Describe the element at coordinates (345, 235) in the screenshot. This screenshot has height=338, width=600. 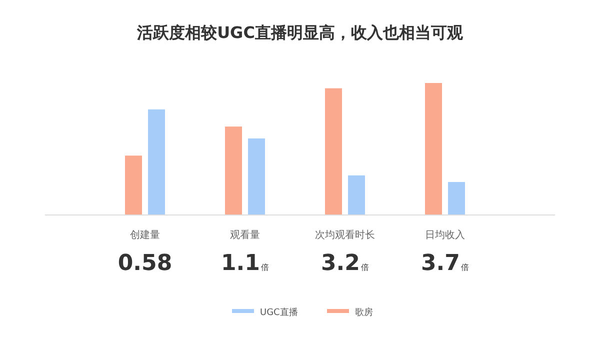
I see `x-tick-label: 次均观看时长` at that location.